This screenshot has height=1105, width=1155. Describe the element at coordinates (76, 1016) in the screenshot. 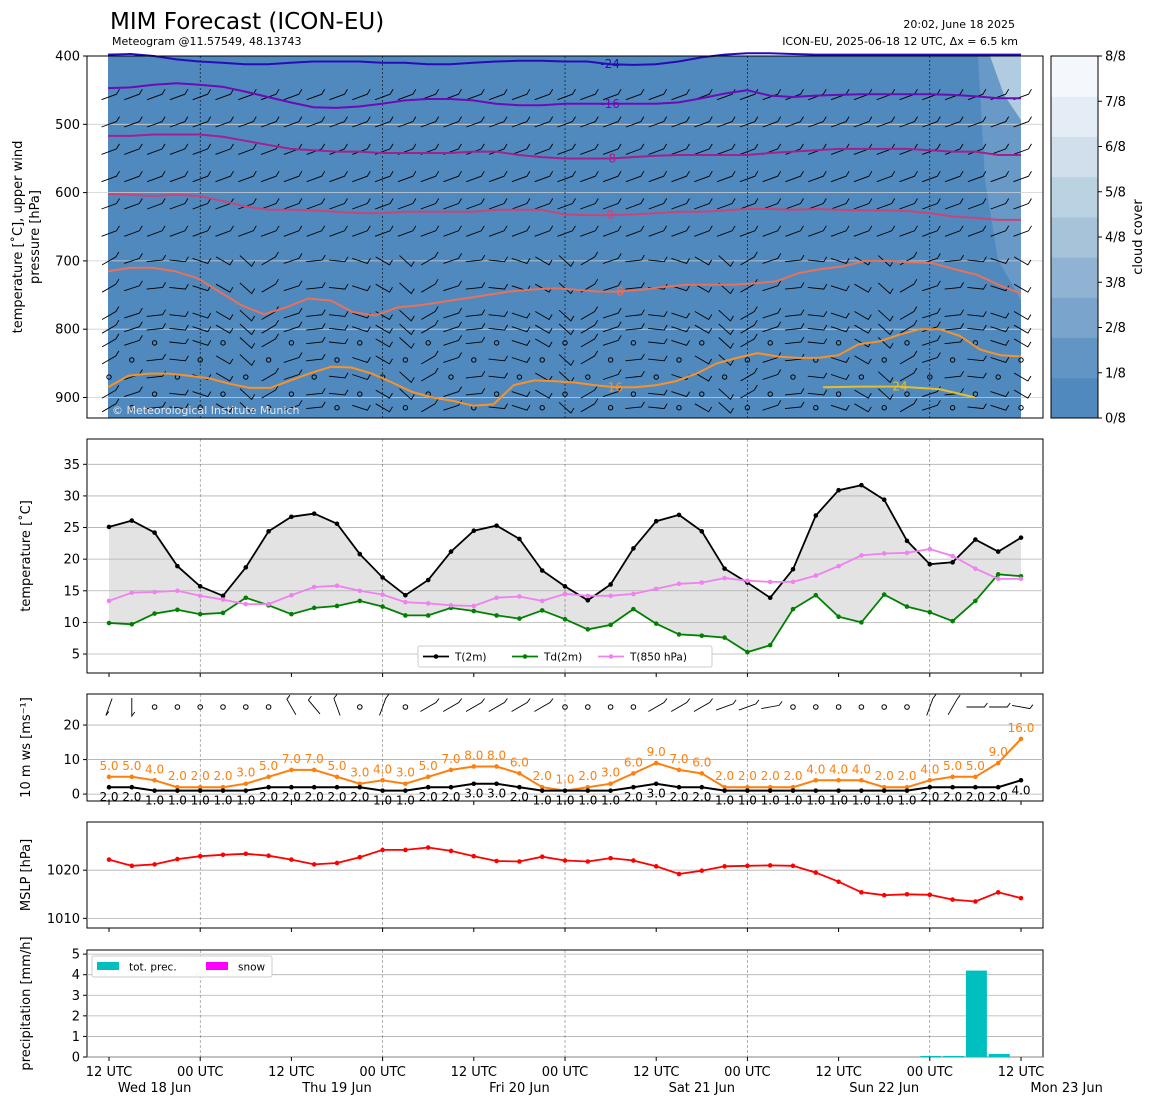

I see `y-tick-label: 2` at that location.